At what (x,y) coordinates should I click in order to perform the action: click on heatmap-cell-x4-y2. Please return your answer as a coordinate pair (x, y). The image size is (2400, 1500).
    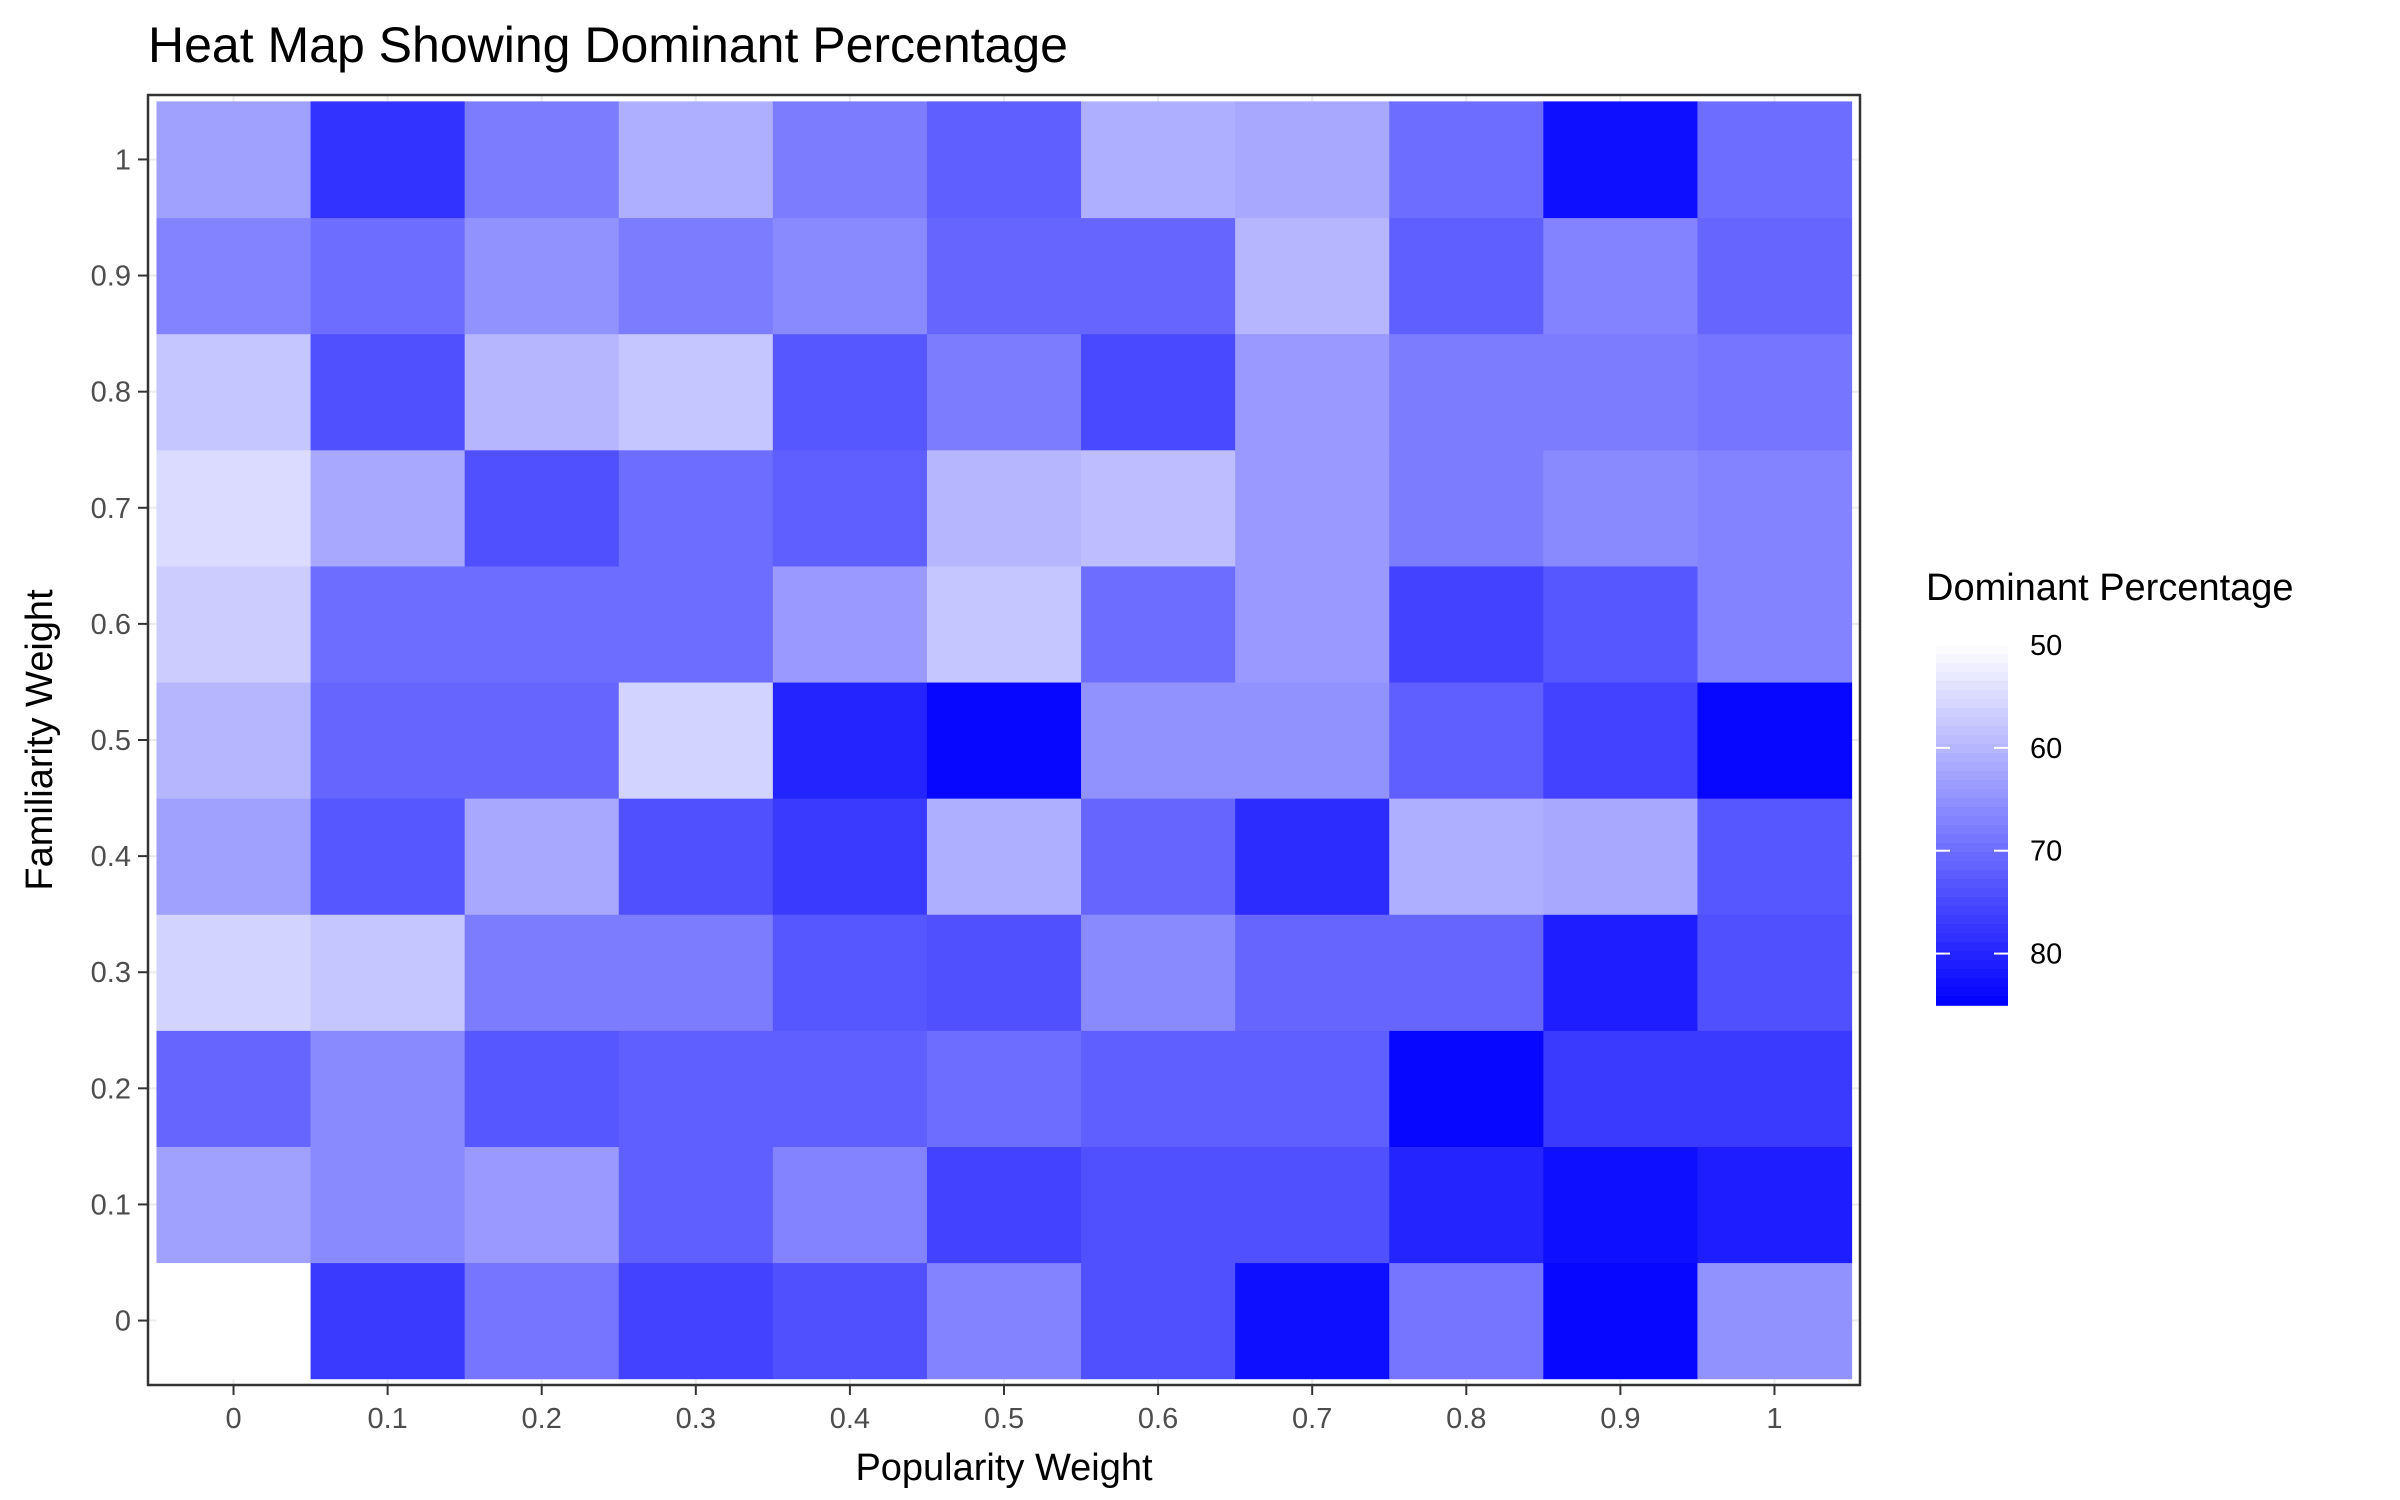
    Looking at the image, I should click on (850, 1088).